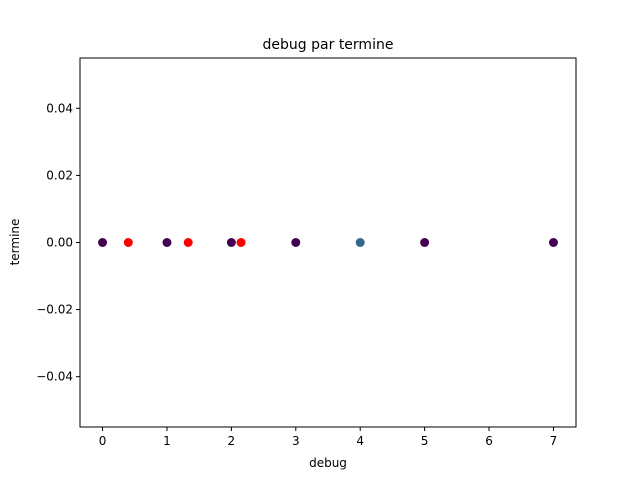  Describe the element at coordinates (328, 242) in the screenshot. I see `data-points` at that location.